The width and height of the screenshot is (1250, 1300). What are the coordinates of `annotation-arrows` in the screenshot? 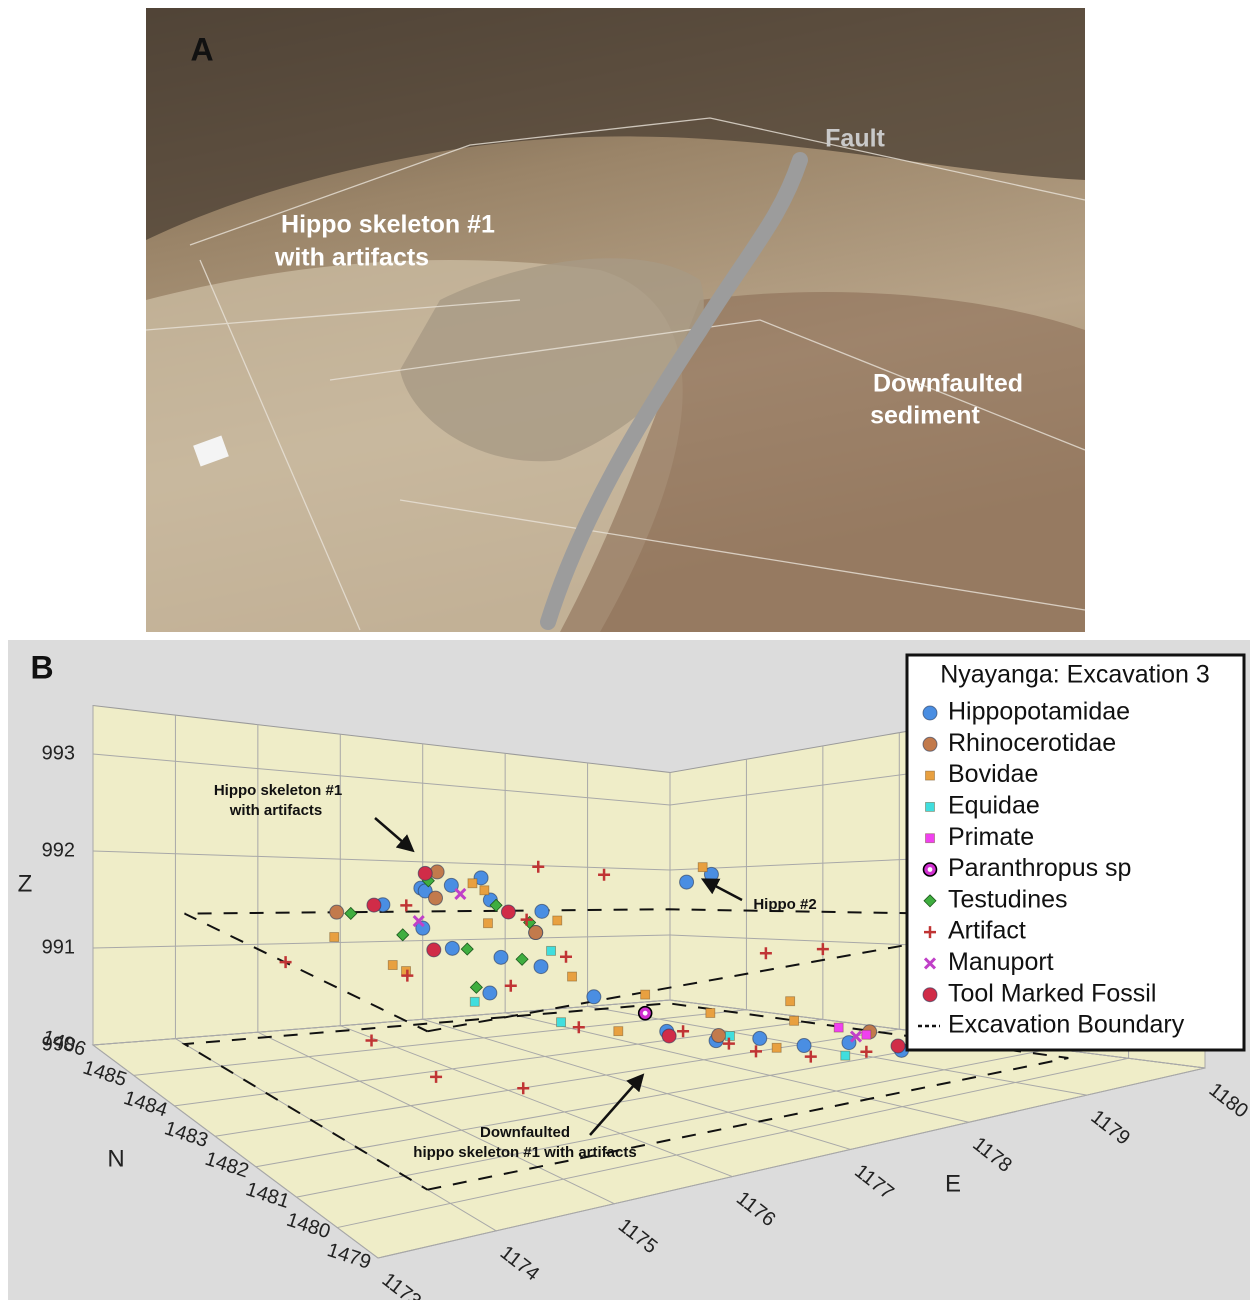 It's located at (558, 976).